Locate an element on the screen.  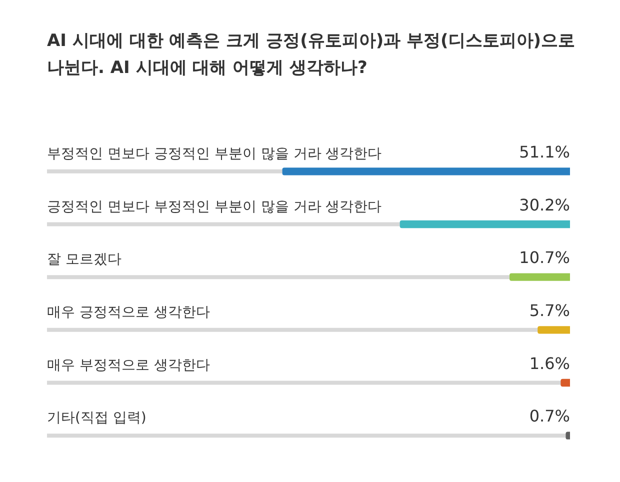
data-label: 10.7% is located at coordinates (544, 258).